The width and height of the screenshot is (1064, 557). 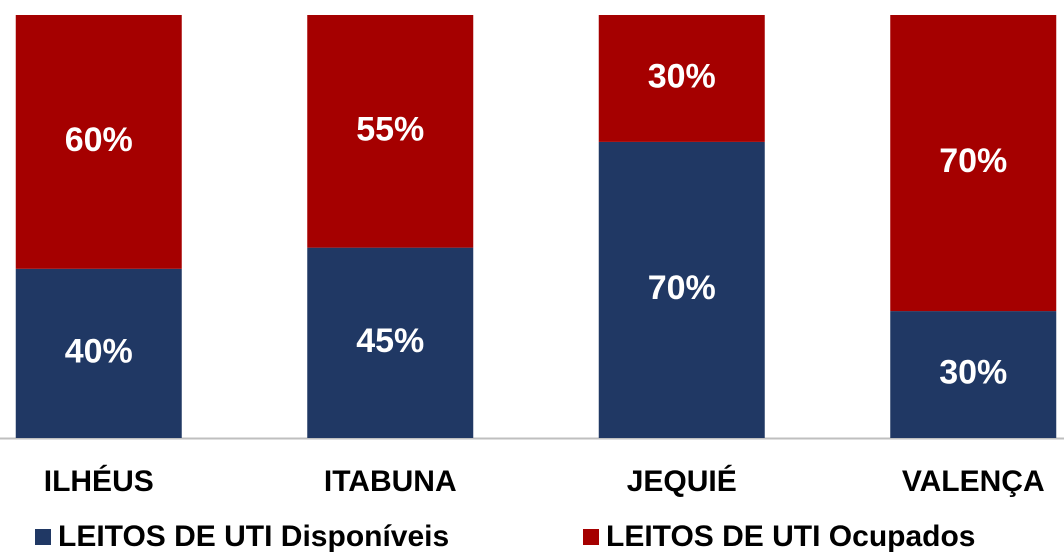 I want to click on data-label: 60%, so click(x=99, y=140).